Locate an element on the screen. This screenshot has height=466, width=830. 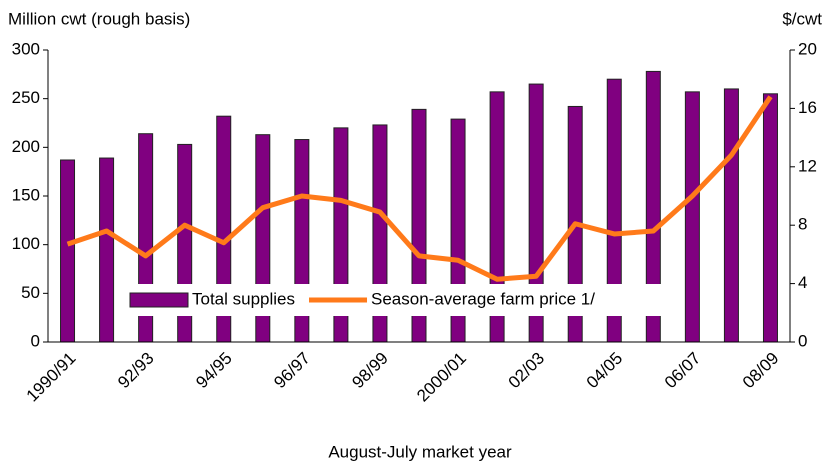
x-tick-label: 96/97 is located at coordinates (292, 371).